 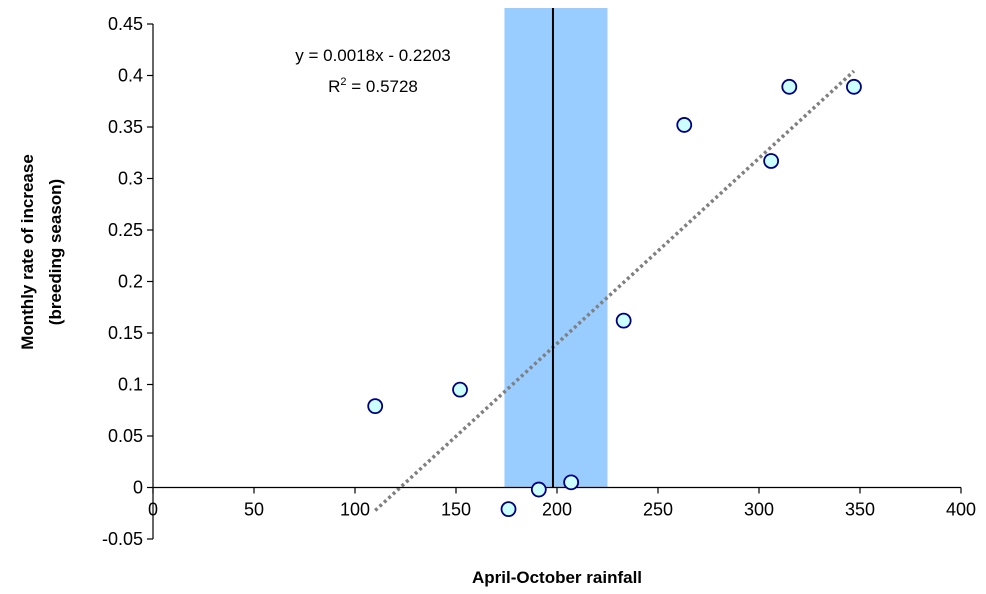 I want to click on y-tick-label: 0.45, so click(x=125, y=24).